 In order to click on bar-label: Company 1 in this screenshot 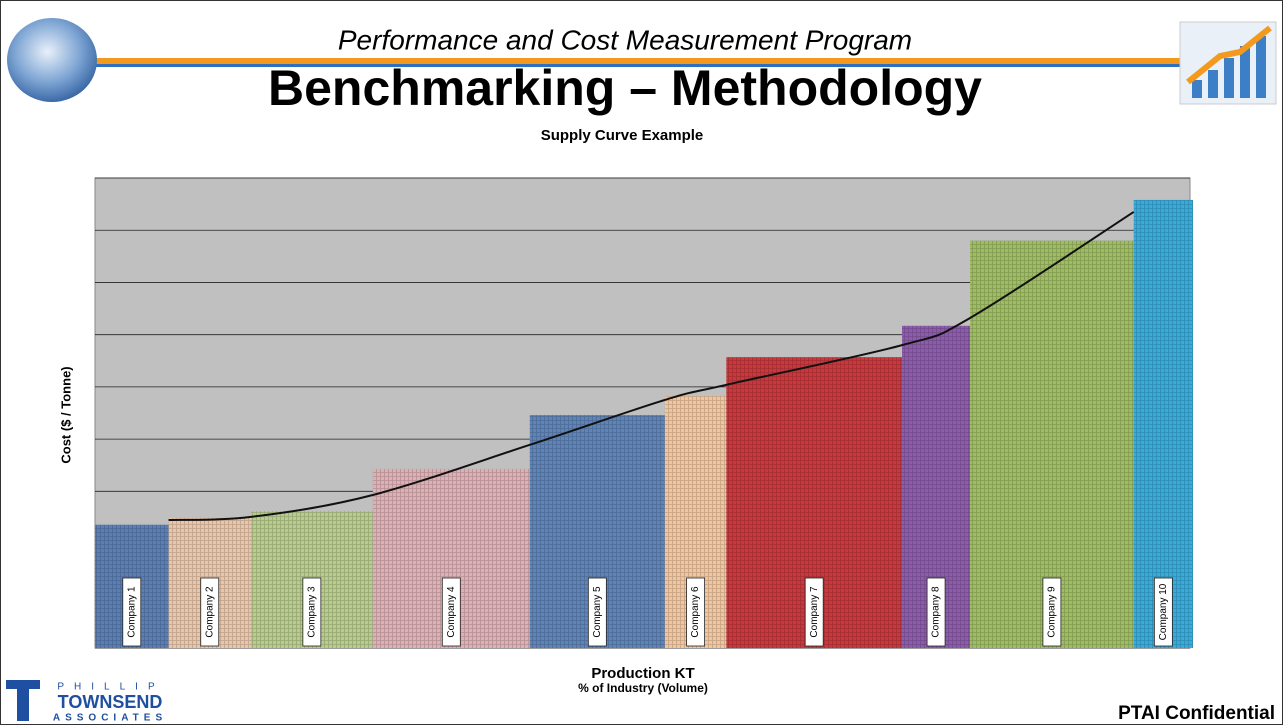, I will do `click(131, 612)`.